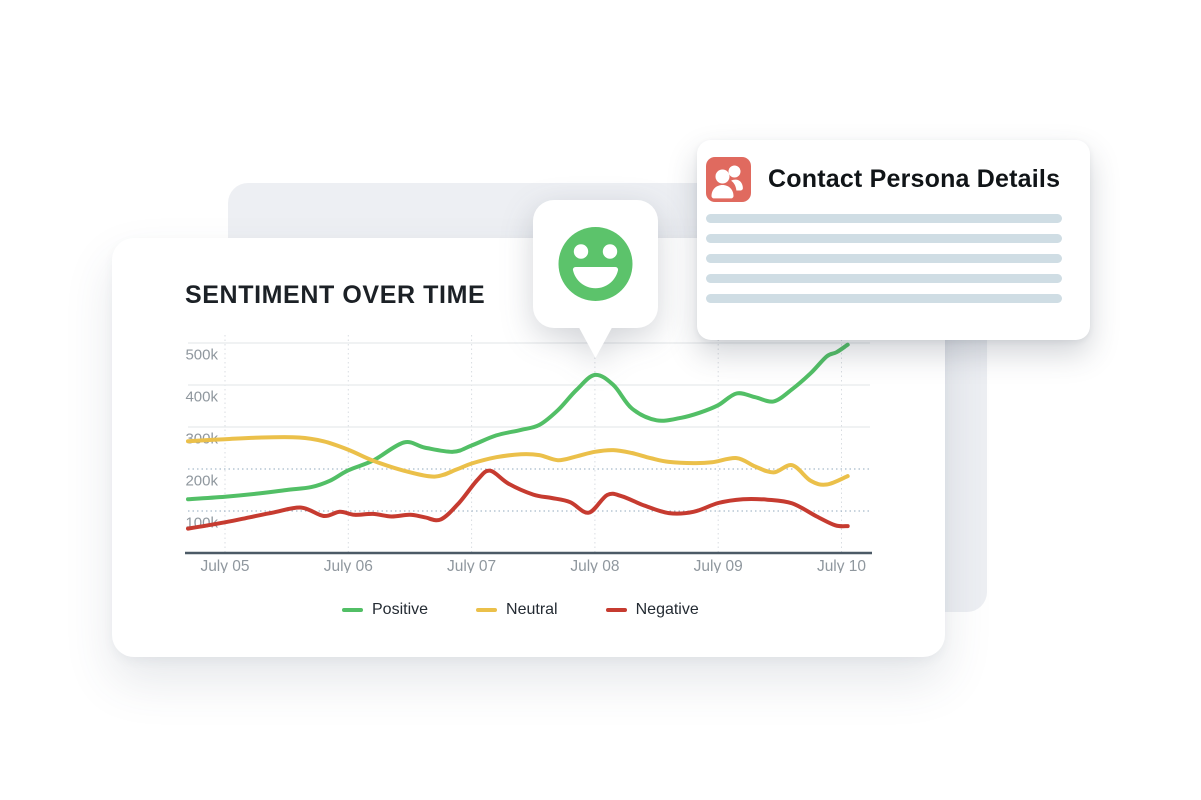 This screenshot has height=800, width=1201. Describe the element at coordinates (616, 610) in the screenshot. I see `negative-line-swatch` at that location.